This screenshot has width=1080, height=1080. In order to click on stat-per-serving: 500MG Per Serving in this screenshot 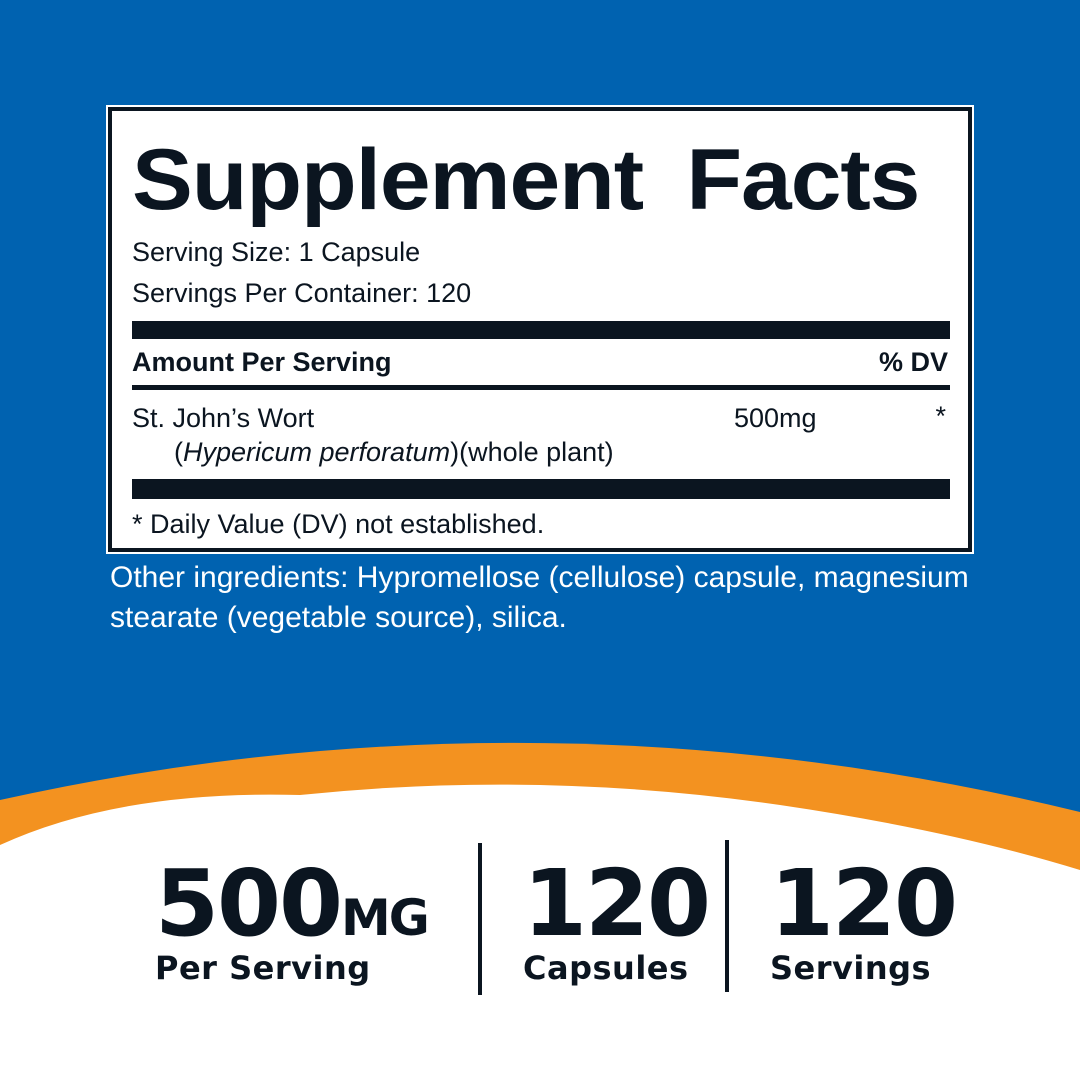, I will do `click(292, 918)`.